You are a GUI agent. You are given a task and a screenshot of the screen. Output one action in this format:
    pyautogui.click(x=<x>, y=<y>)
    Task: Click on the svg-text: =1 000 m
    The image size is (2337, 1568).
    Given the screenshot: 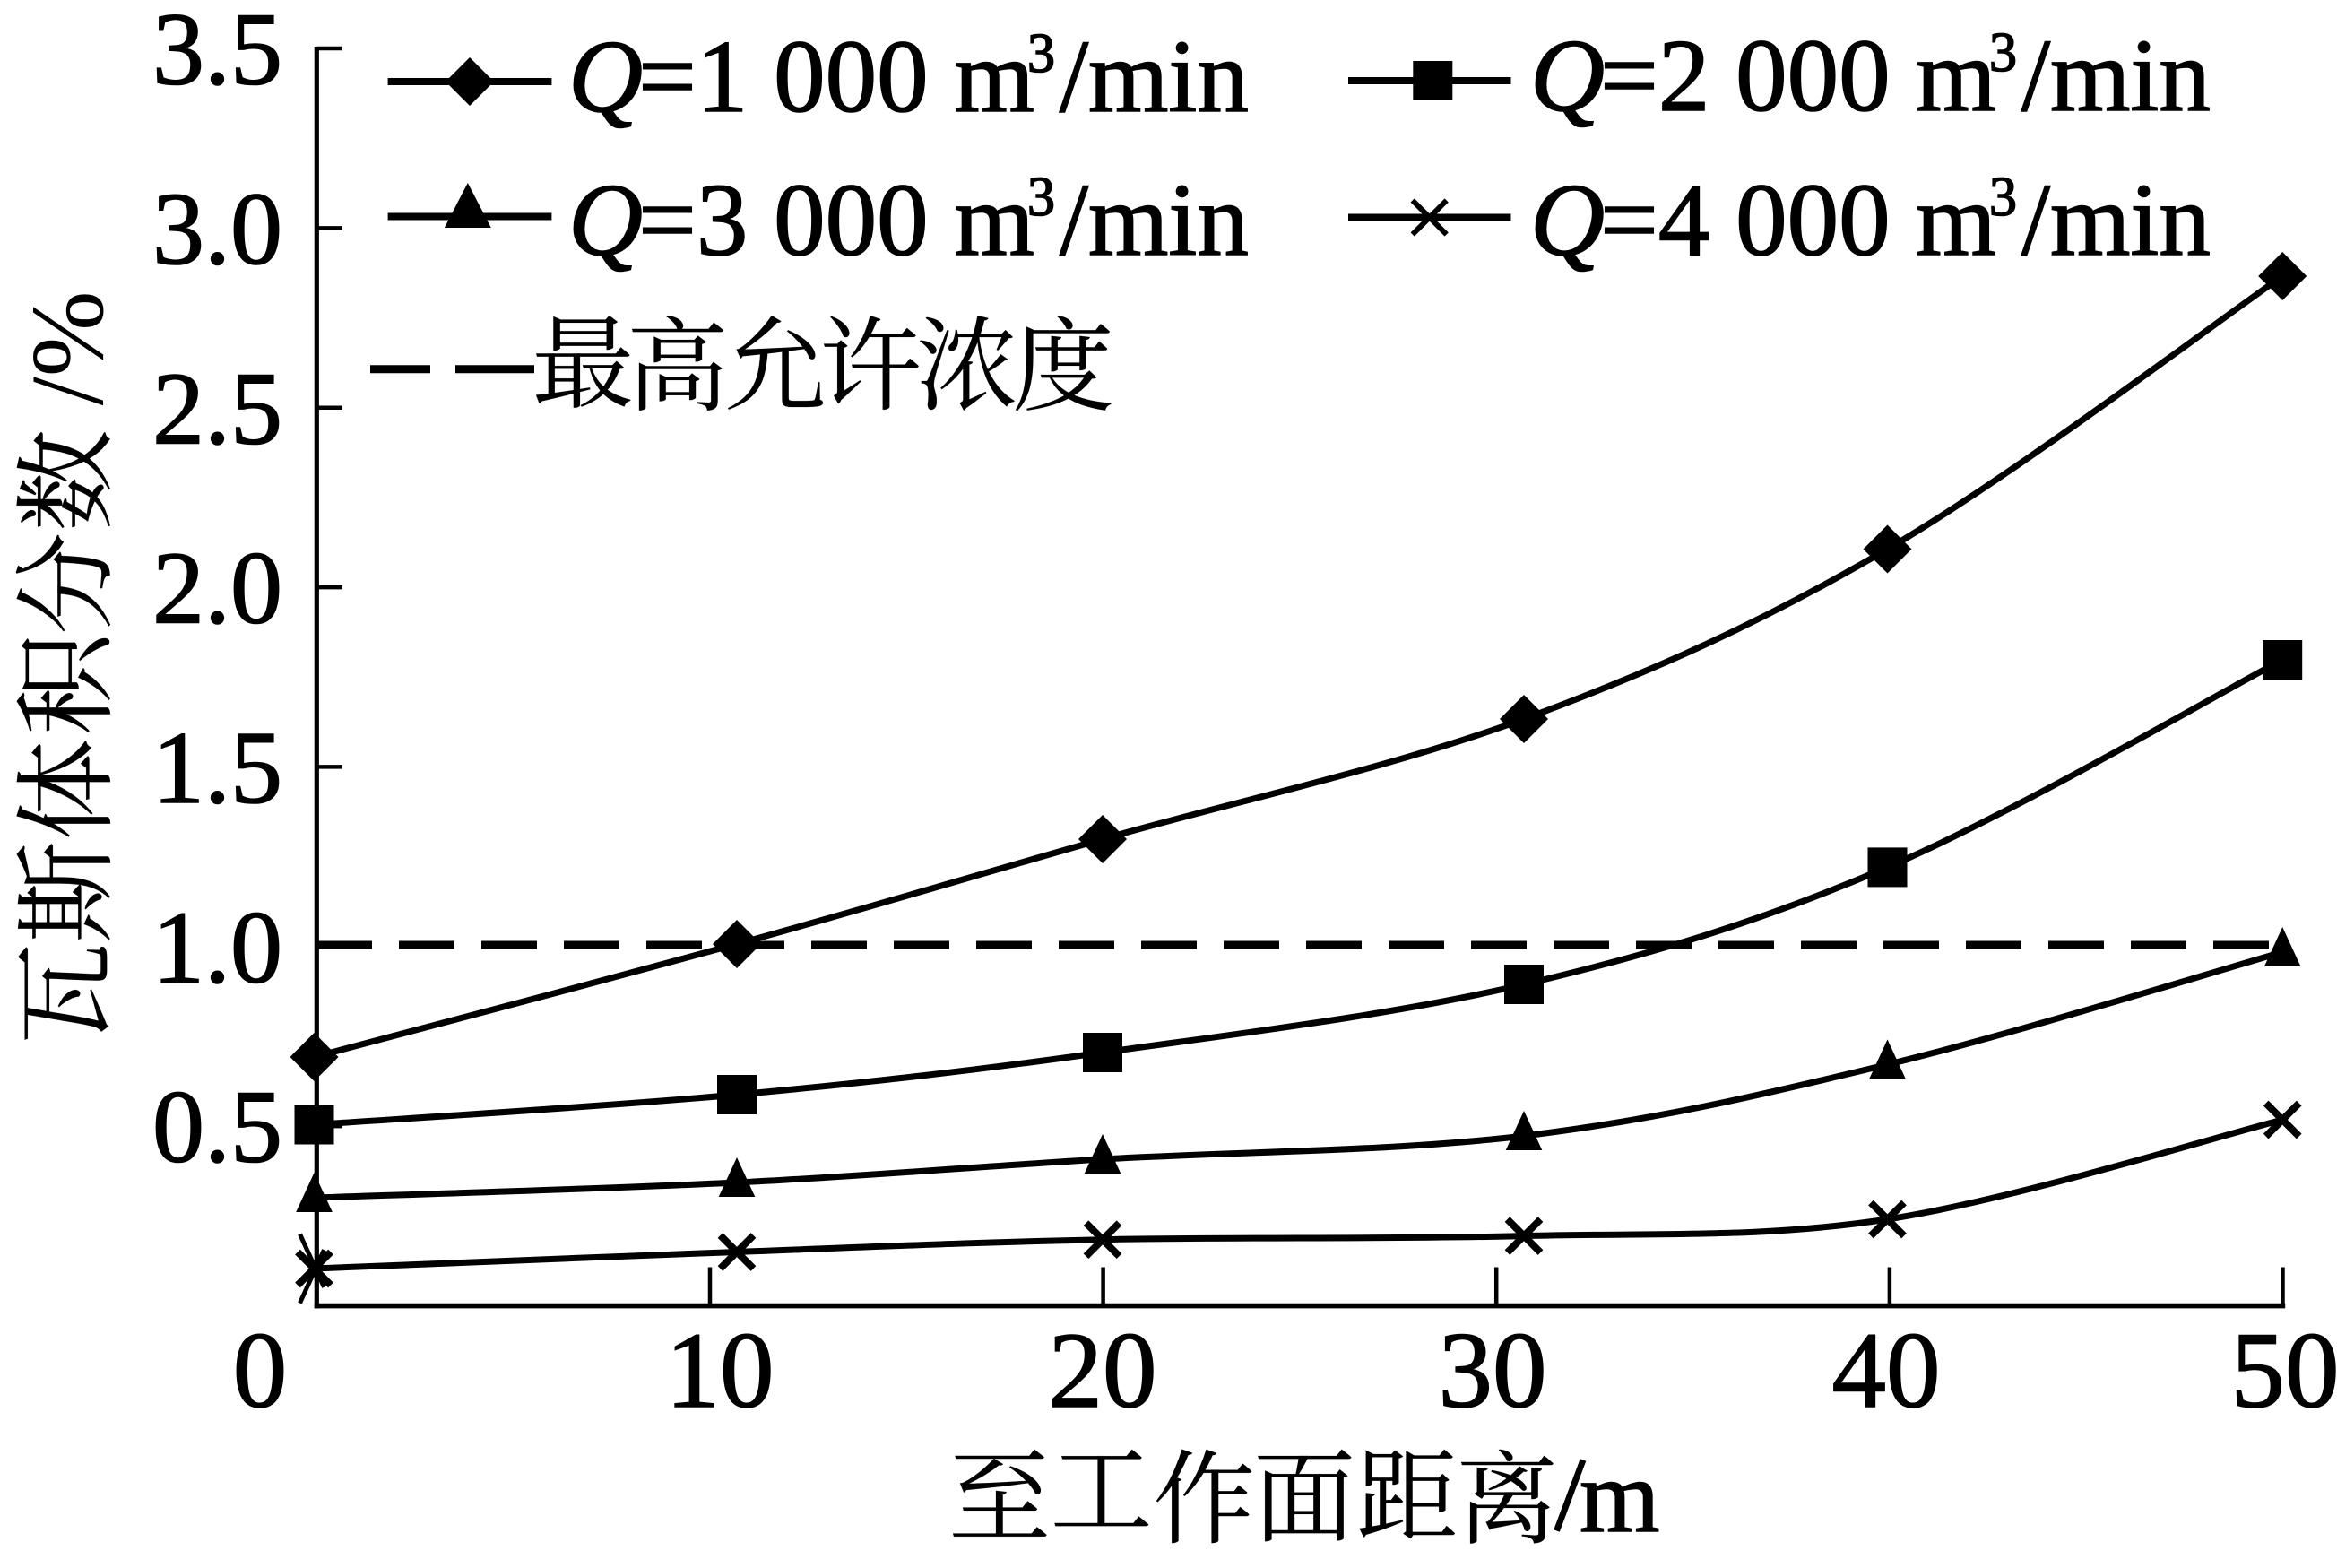 What is the action you would take?
    pyautogui.click(x=836, y=77)
    